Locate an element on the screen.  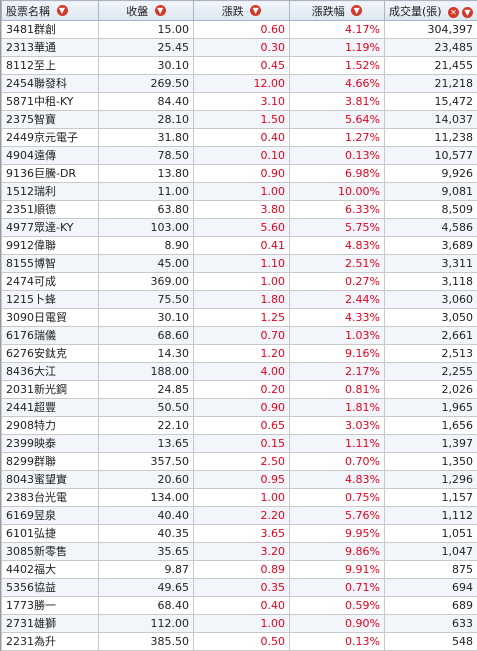
header-change: 漲跌 ▼ is located at coordinates (242, 11).